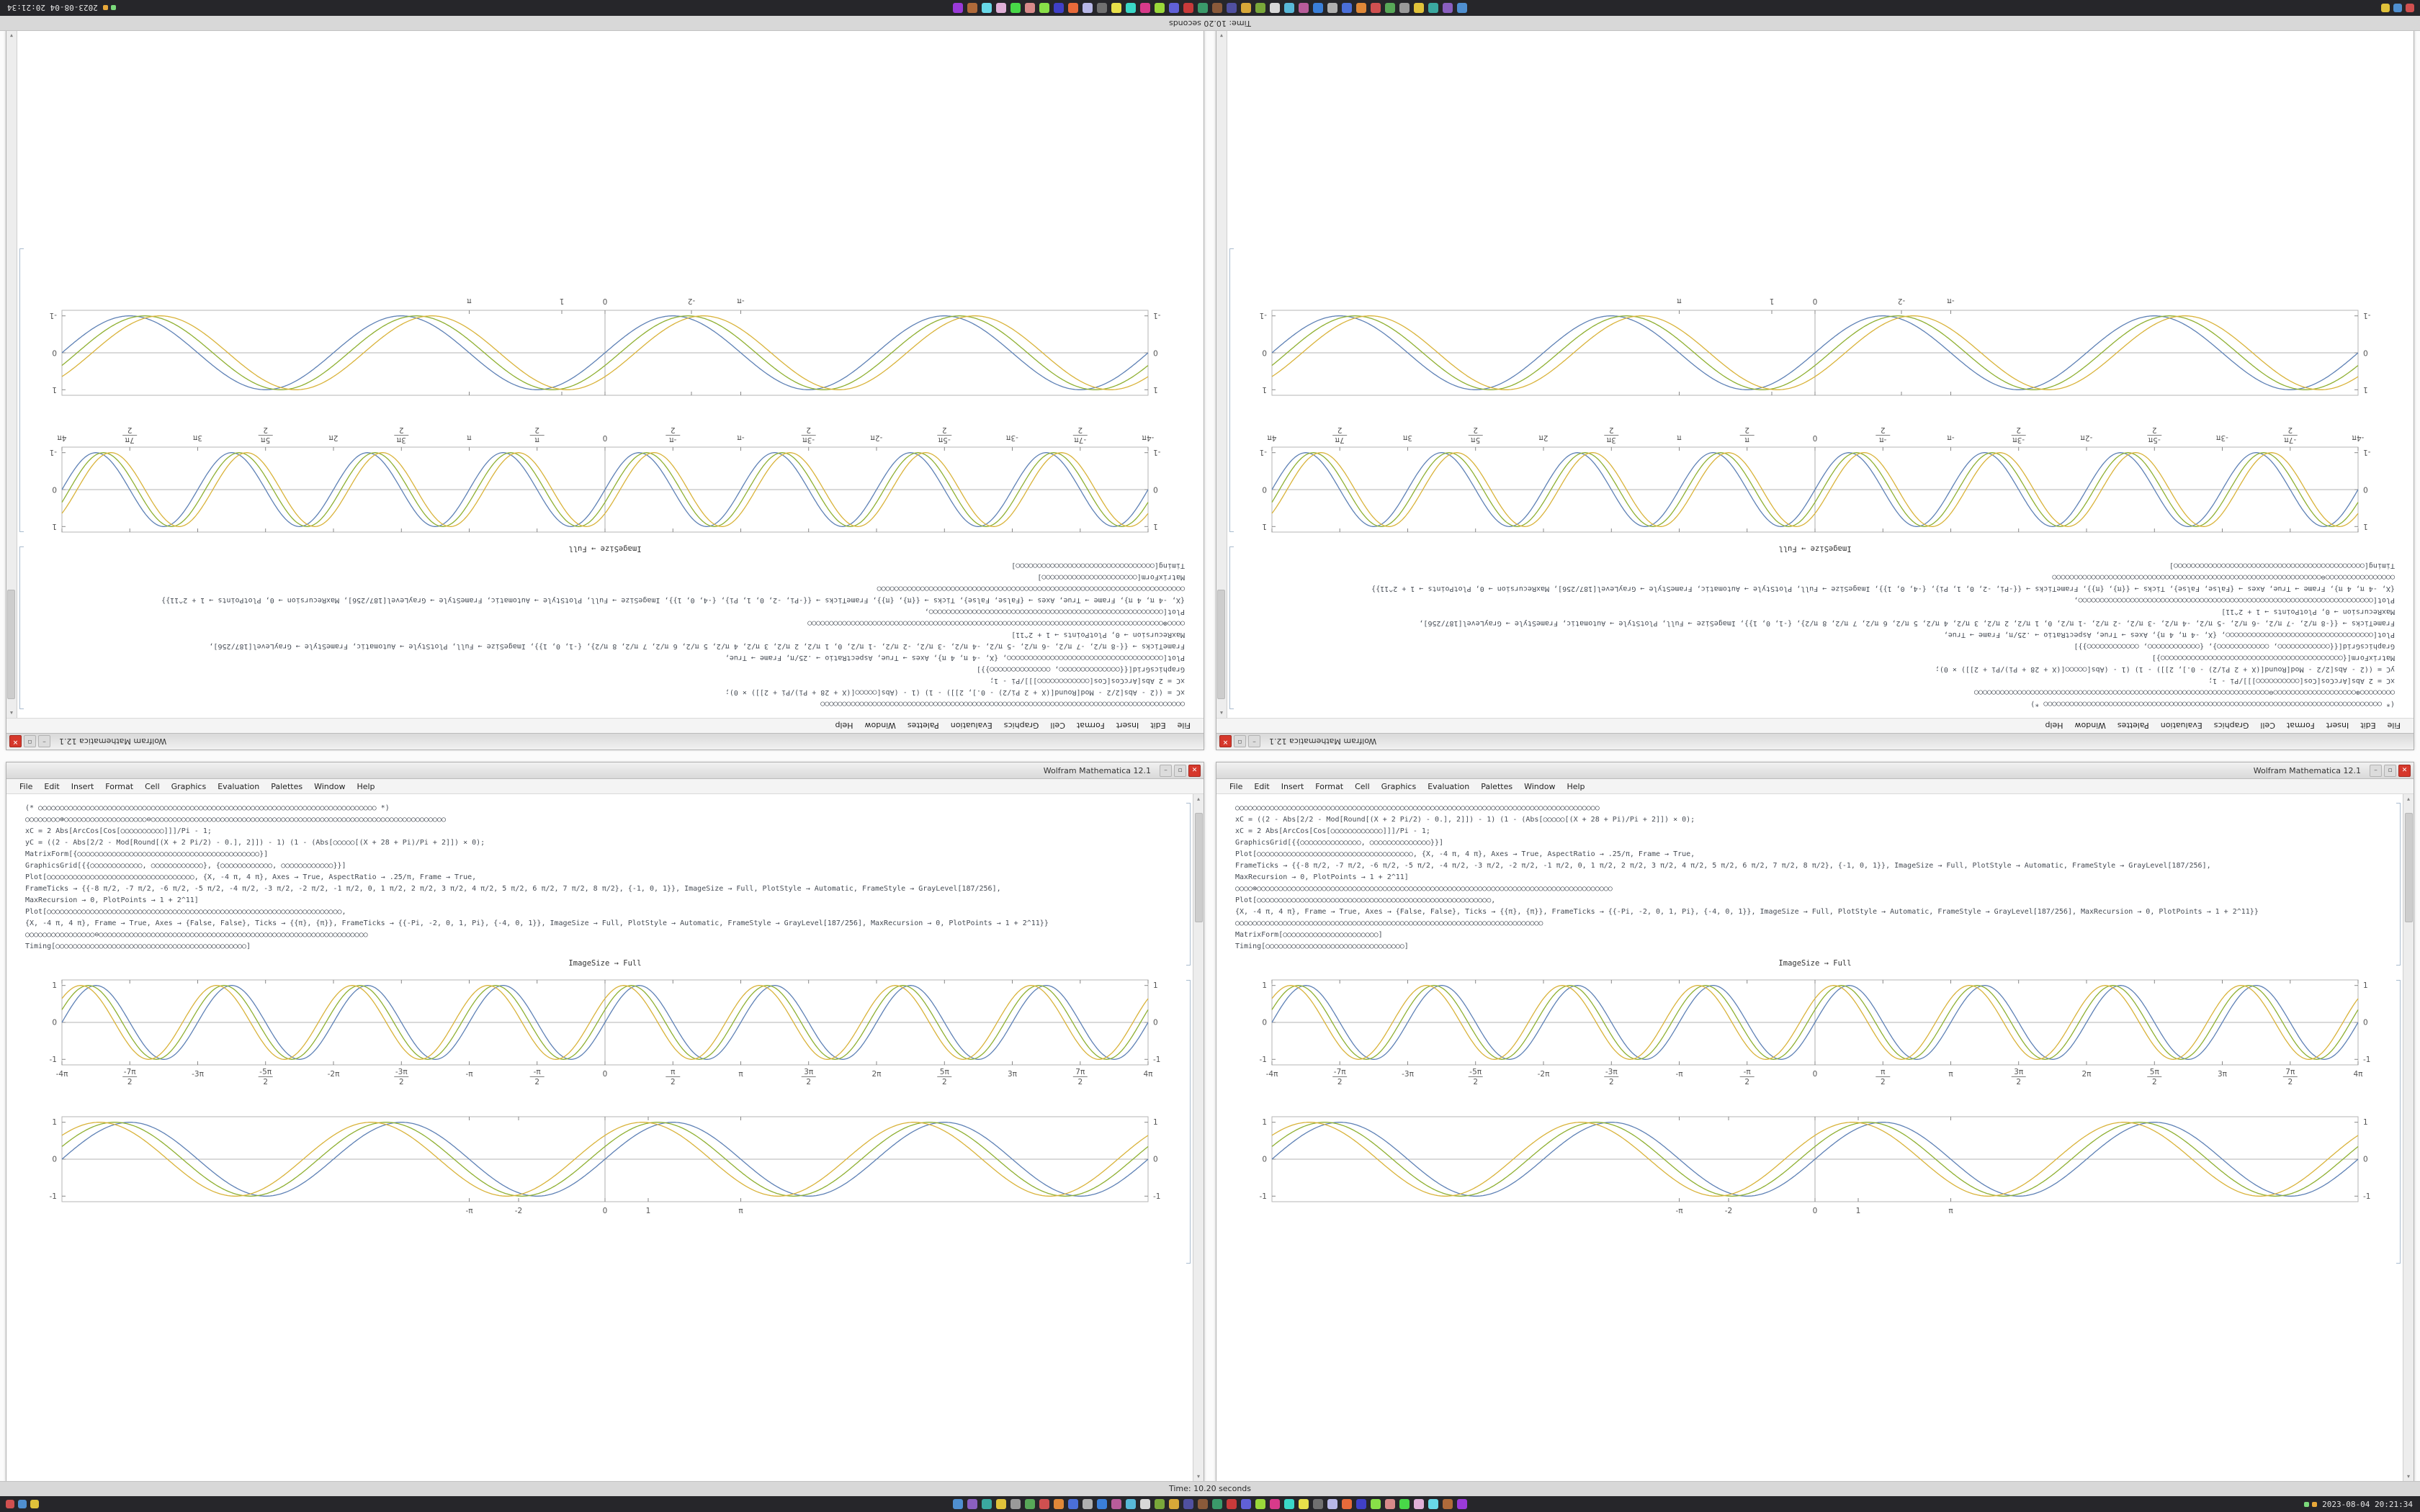  I want to click on menu-edit: Edit, so click(1262, 786).